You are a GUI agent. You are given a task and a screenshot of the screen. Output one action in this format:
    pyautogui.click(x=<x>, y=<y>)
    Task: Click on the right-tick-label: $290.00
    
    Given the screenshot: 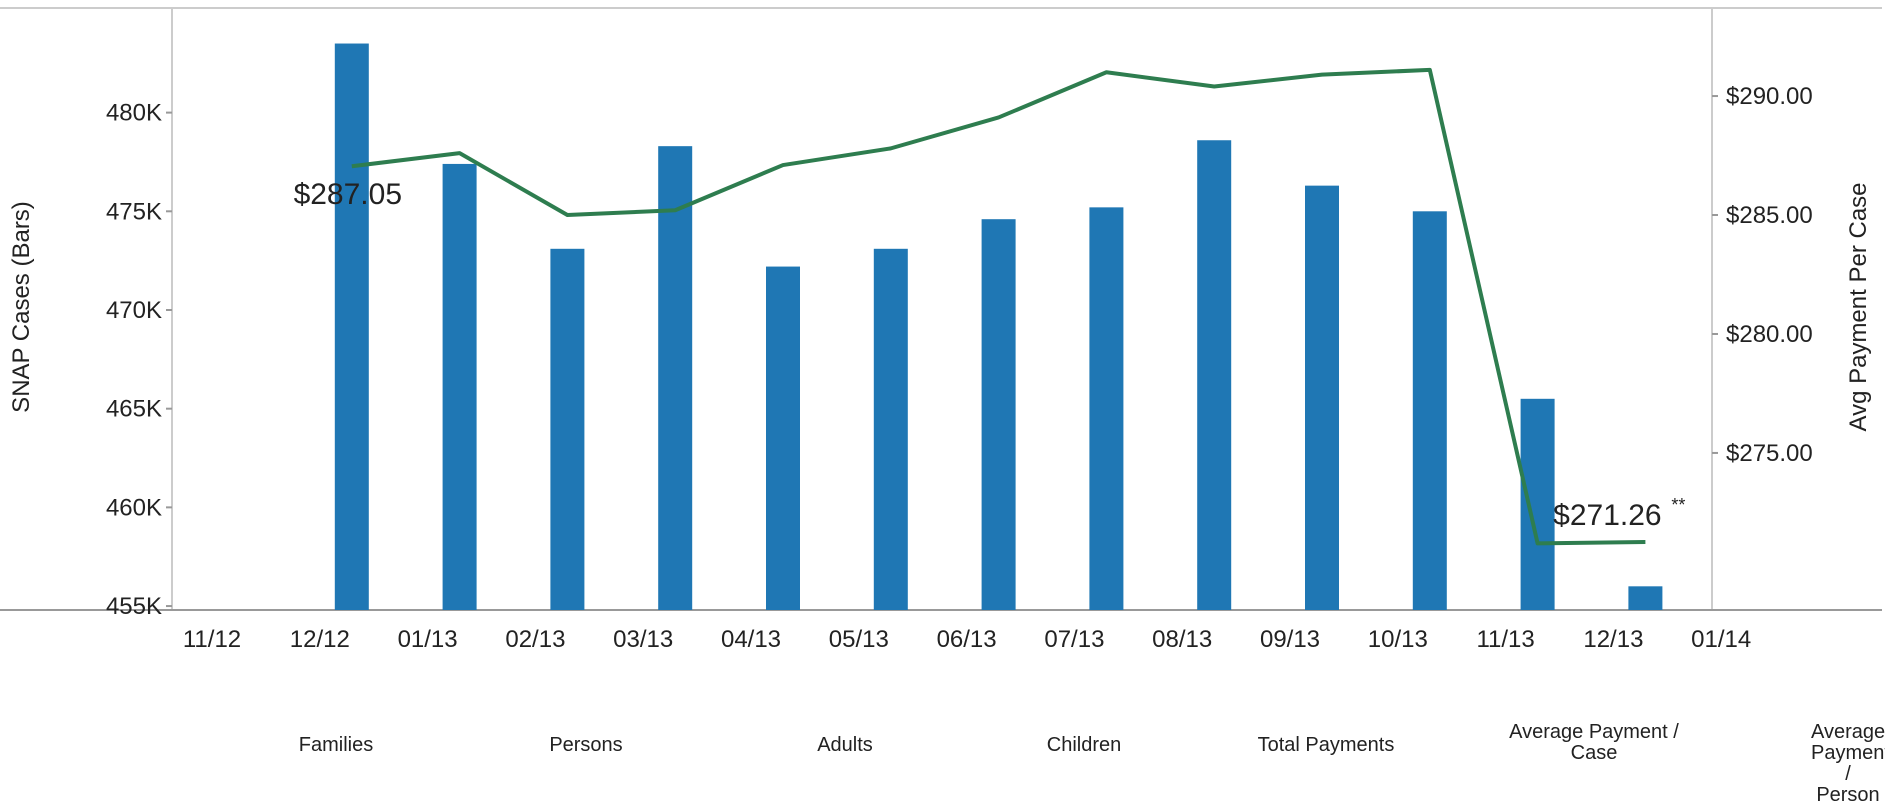 What is the action you would take?
    pyautogui.click(x=1769, y=96)
    